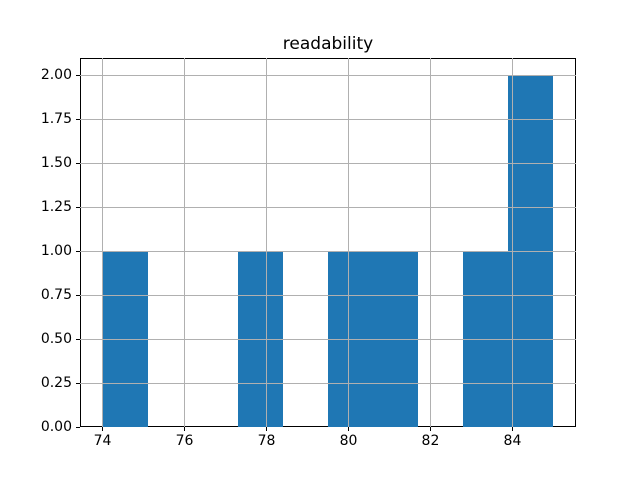 The width and height of the screenshot is (640, 480). I want to click on x-tick-label: 78, so click(266, 441).